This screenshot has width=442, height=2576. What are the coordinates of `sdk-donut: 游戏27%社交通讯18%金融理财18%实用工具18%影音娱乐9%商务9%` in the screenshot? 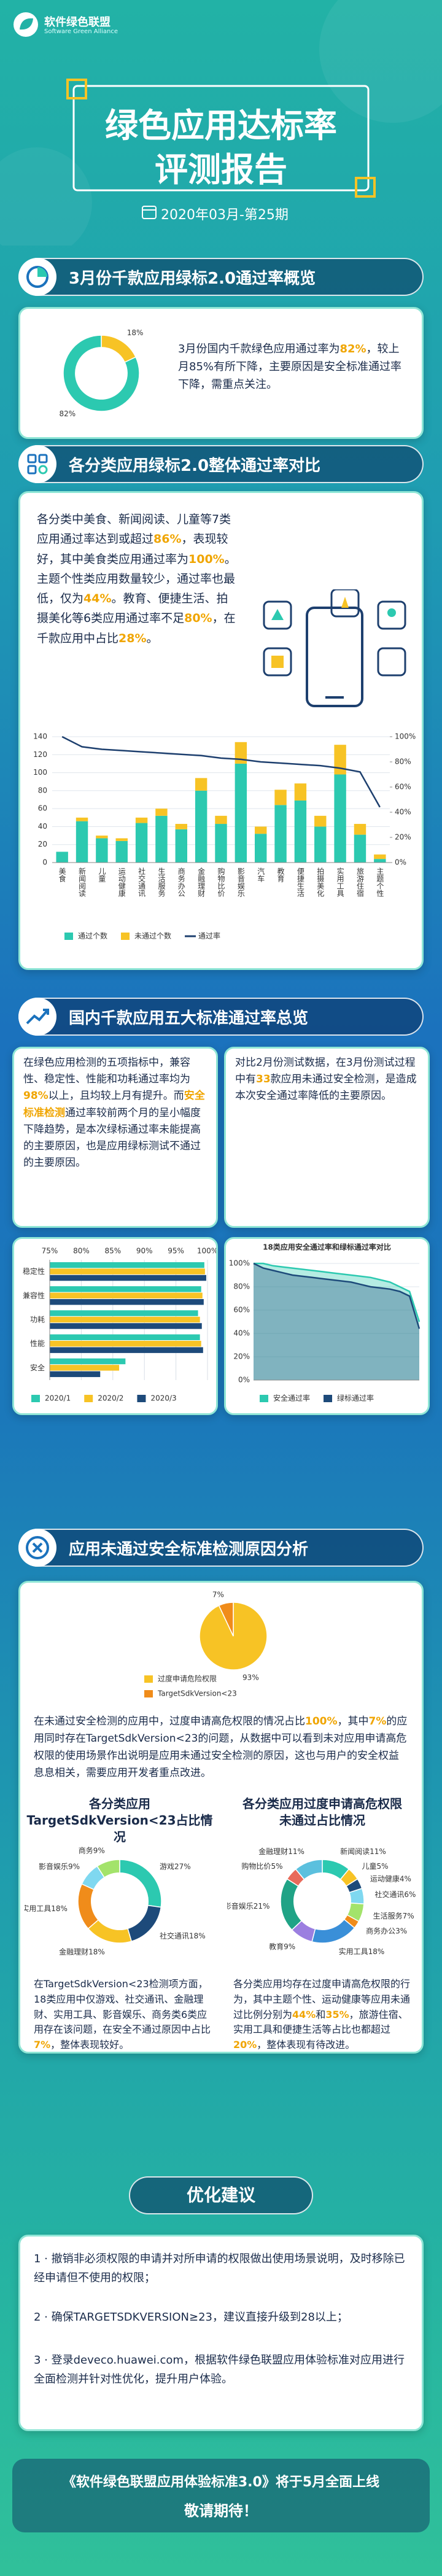 It's located at (116, 1900).